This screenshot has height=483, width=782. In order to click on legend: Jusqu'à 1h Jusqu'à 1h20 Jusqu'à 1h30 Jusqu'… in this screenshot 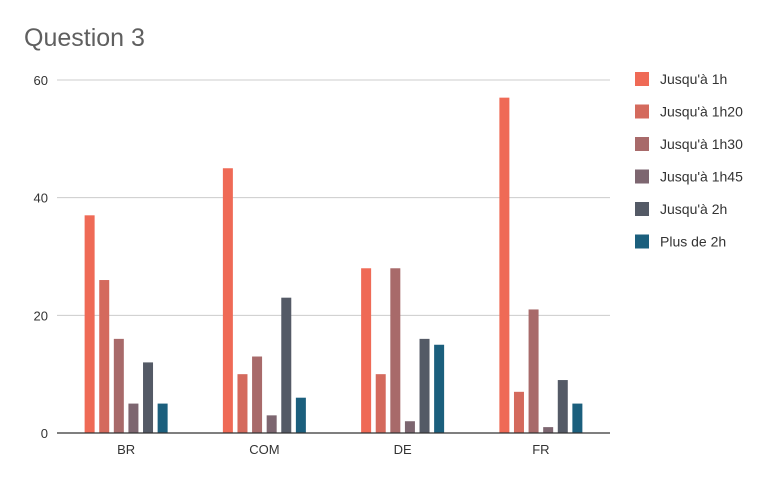, I will do `click(689, 160)`.